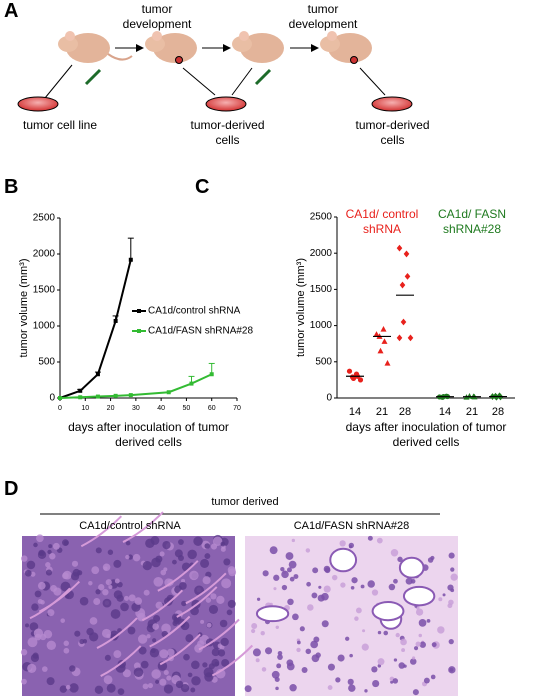 The width and height of the screenshot is (550, 696). I want to click on panel-label: A, so click(11, 11).